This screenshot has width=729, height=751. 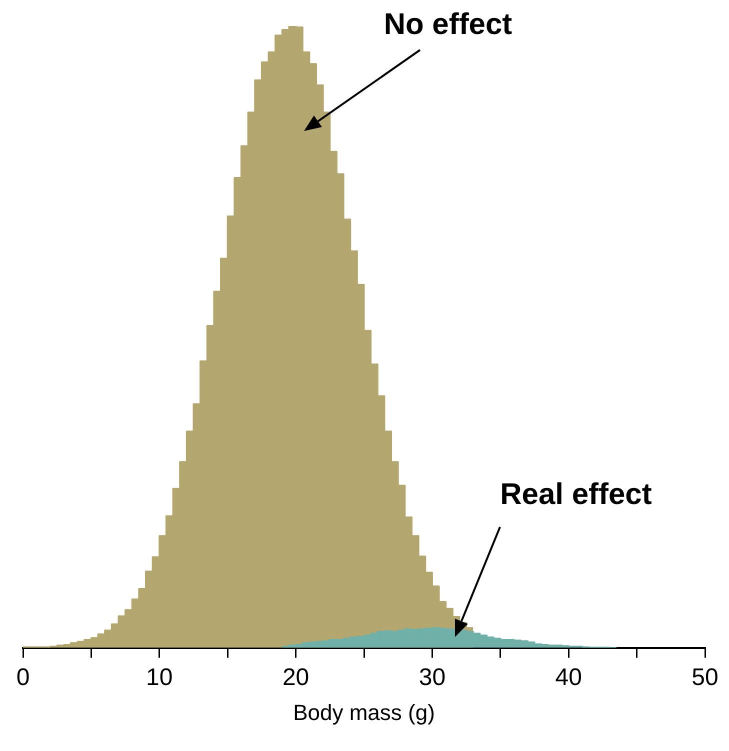 I want to click on x-axis-title: Body mass (g), so click(x=364, y=712).